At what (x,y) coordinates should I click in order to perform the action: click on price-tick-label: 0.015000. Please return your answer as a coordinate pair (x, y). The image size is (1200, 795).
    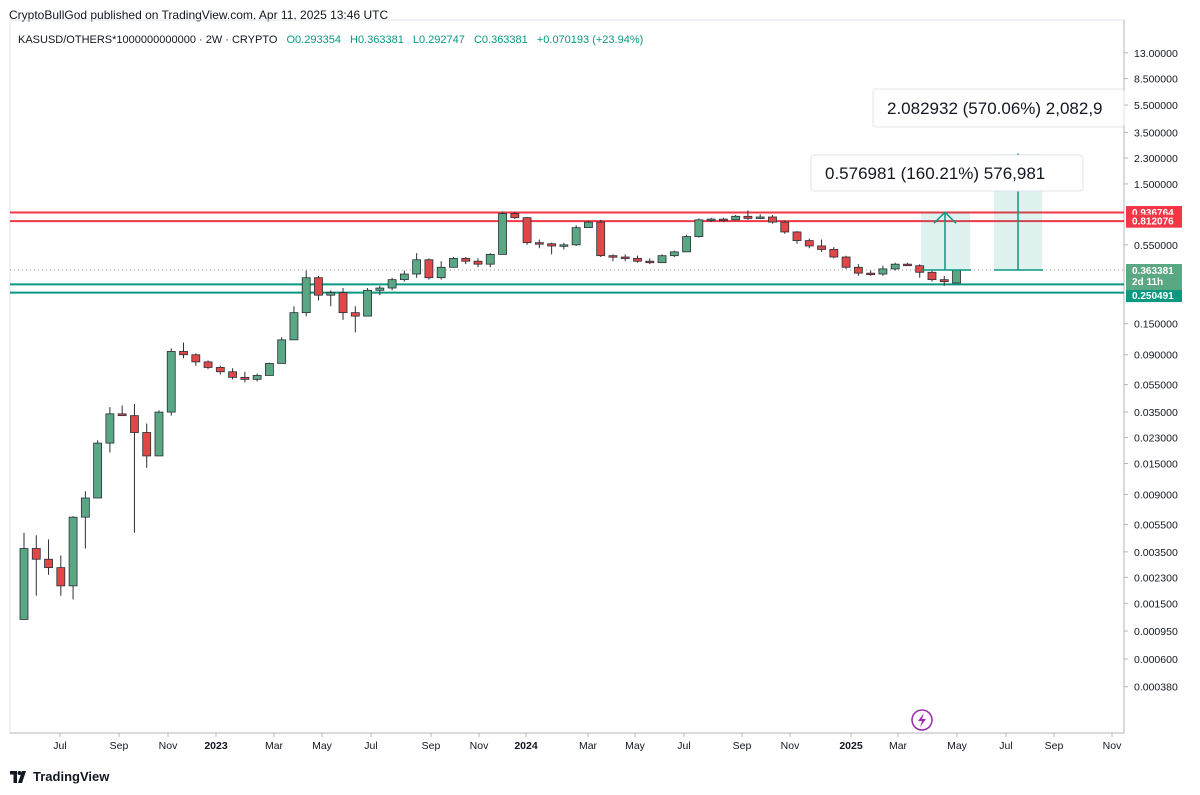
    Looking at the image, I should click on (1156, 465).